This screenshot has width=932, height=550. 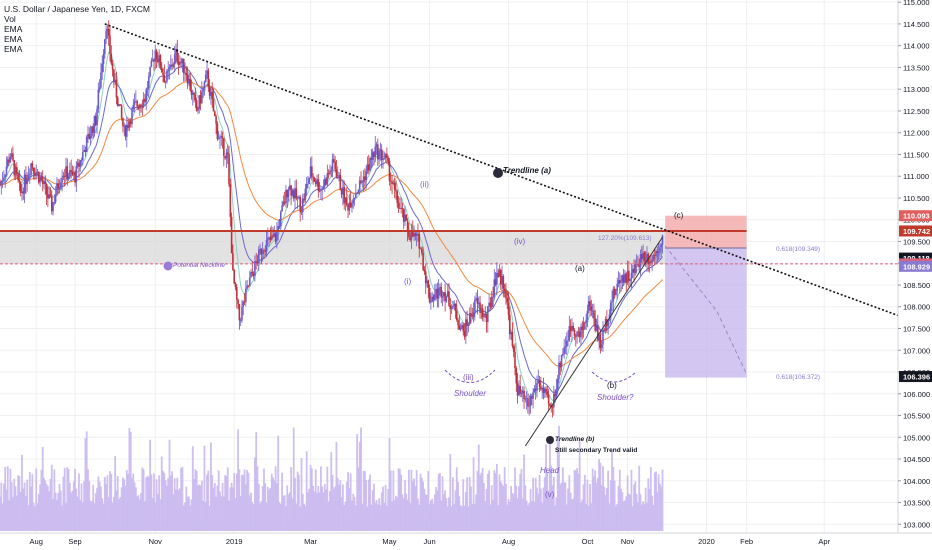 I want to click on wave-iii-label: (iii), so click(x=468, y=377).